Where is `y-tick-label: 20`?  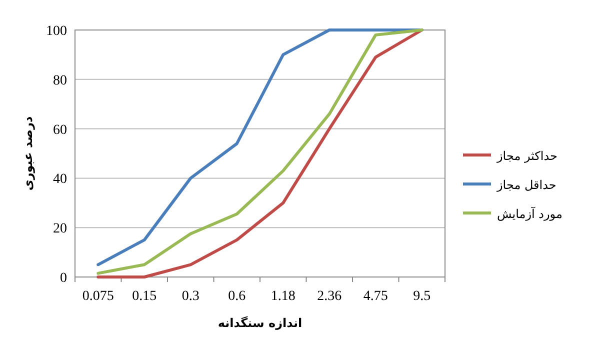
y-tick-label: 20 is located at coordinates (60, 229).